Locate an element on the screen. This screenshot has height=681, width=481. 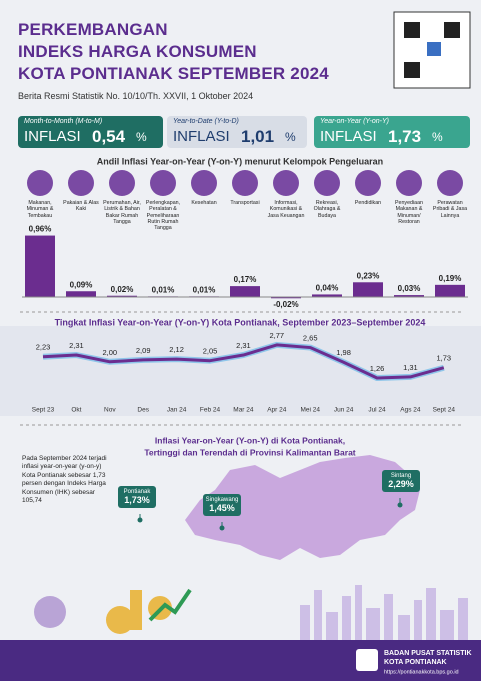
value-label: 2,65 is located at coordinates (310, 338).